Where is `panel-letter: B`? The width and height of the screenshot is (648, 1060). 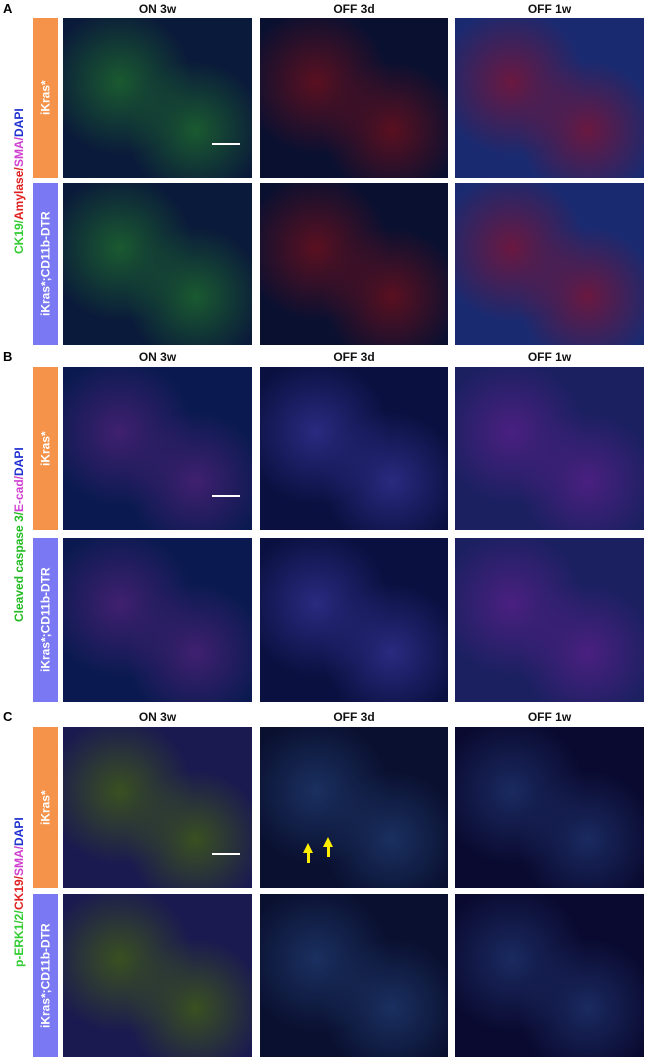
panel-letter: B is located at coordinates (8, 356).